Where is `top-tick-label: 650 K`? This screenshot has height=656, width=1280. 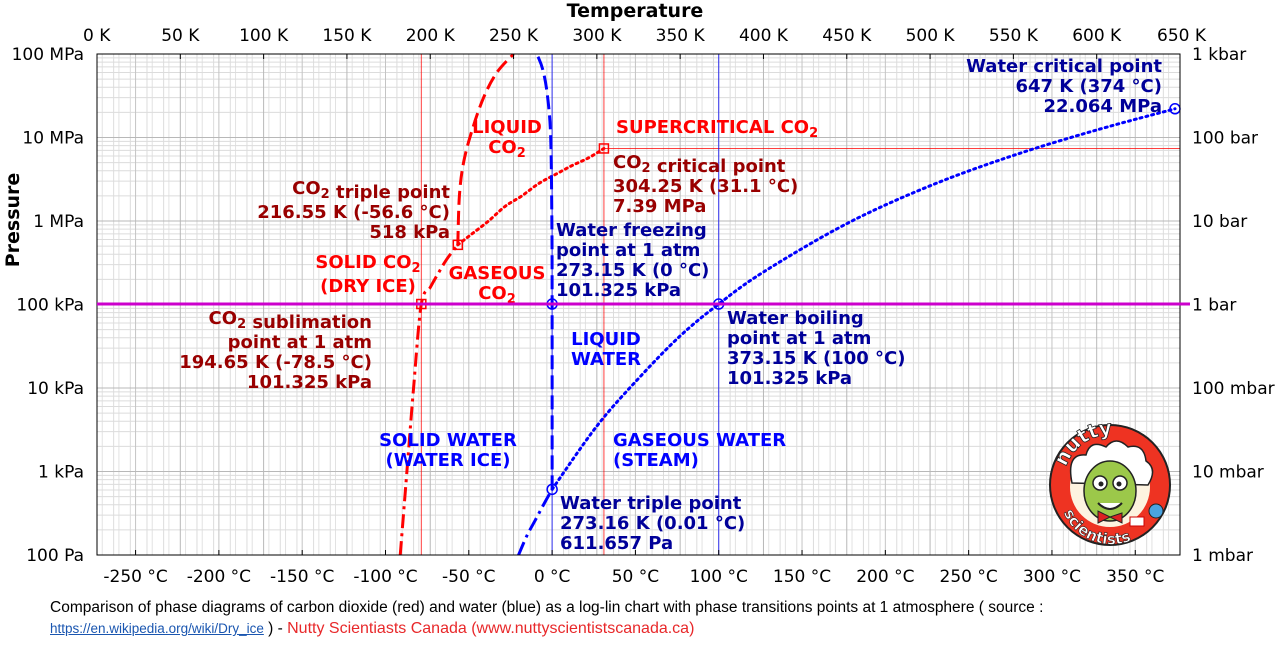
top-tick-label: 650 K is located at coordinates (1182, 36).